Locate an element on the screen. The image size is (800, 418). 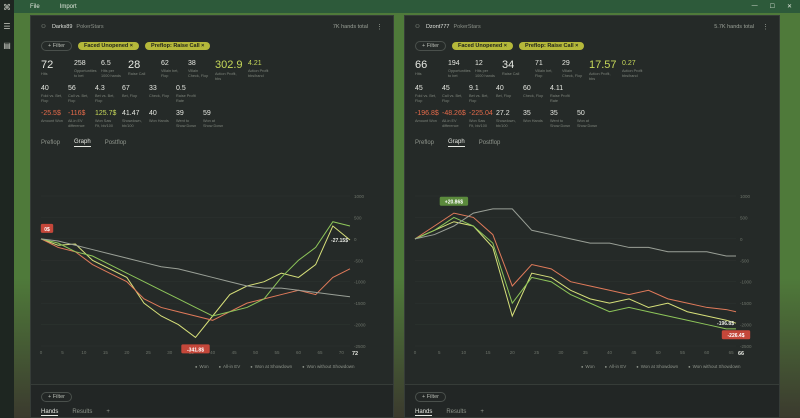
stat-cell: 35 Went to Show Down is located at coordinates (561, 119).